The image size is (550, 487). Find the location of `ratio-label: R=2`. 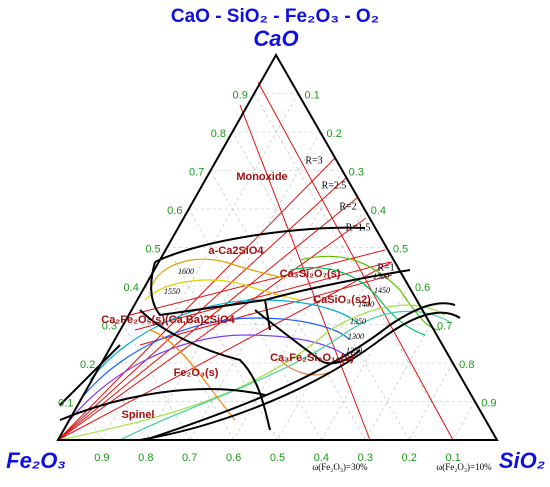

ratio-label: R=2 is located at coordinates (347, 206).